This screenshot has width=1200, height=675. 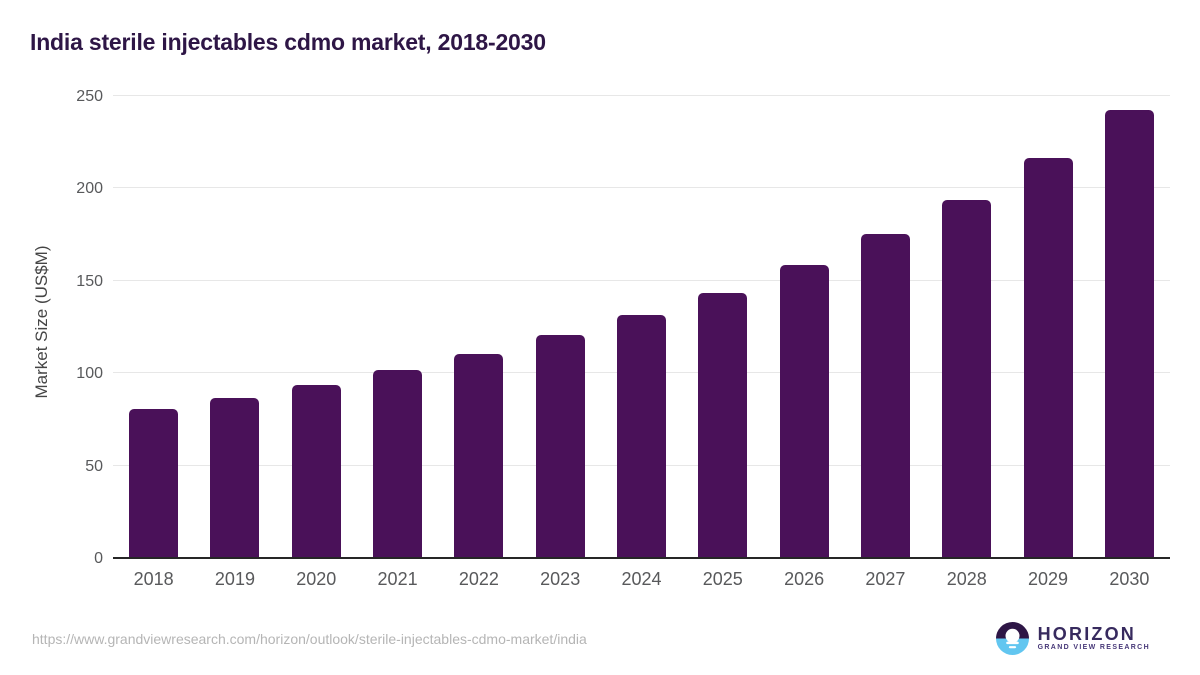 What do you see at coordinates (235, 477) in the screenshot?
I see `bar-2019` at bounding box center [235, 477].